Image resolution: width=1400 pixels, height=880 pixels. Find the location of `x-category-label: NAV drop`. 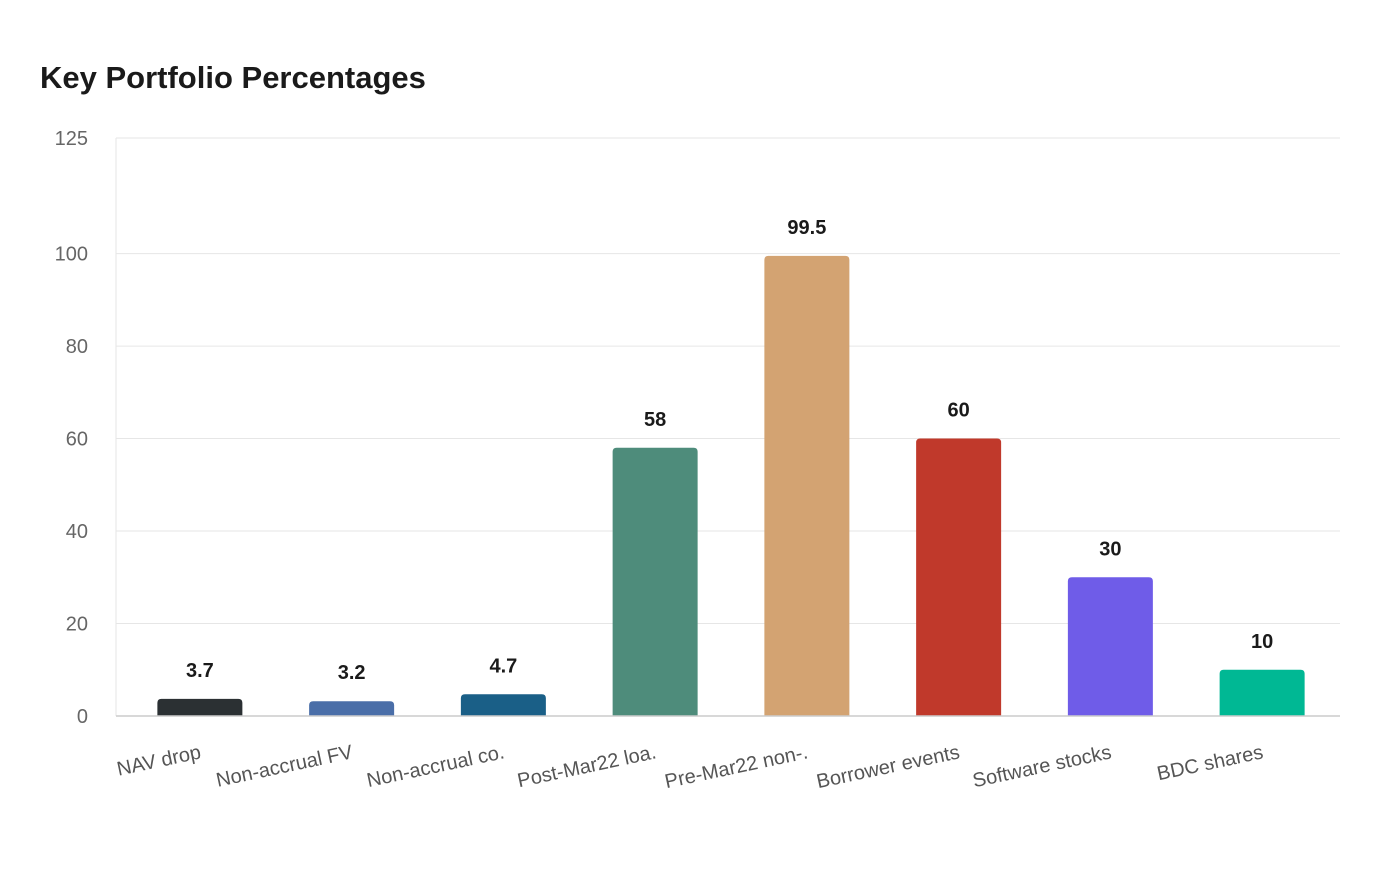

x-category-label: NAV drop is located at coordinates (159, 760).